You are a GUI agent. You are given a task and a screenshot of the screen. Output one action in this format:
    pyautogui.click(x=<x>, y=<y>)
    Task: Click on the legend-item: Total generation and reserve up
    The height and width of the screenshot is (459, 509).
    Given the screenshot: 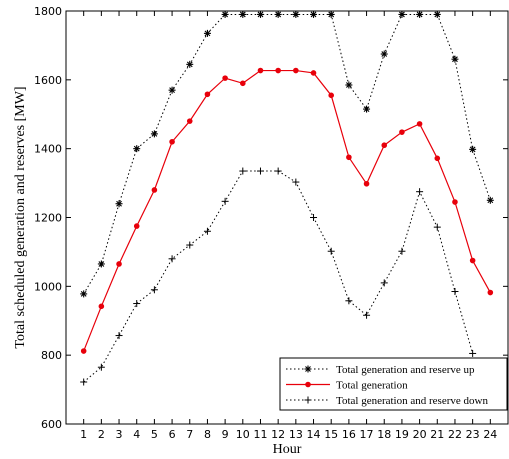 What is the action you would take?
    pyautogui.click(x=380, y=370)
    